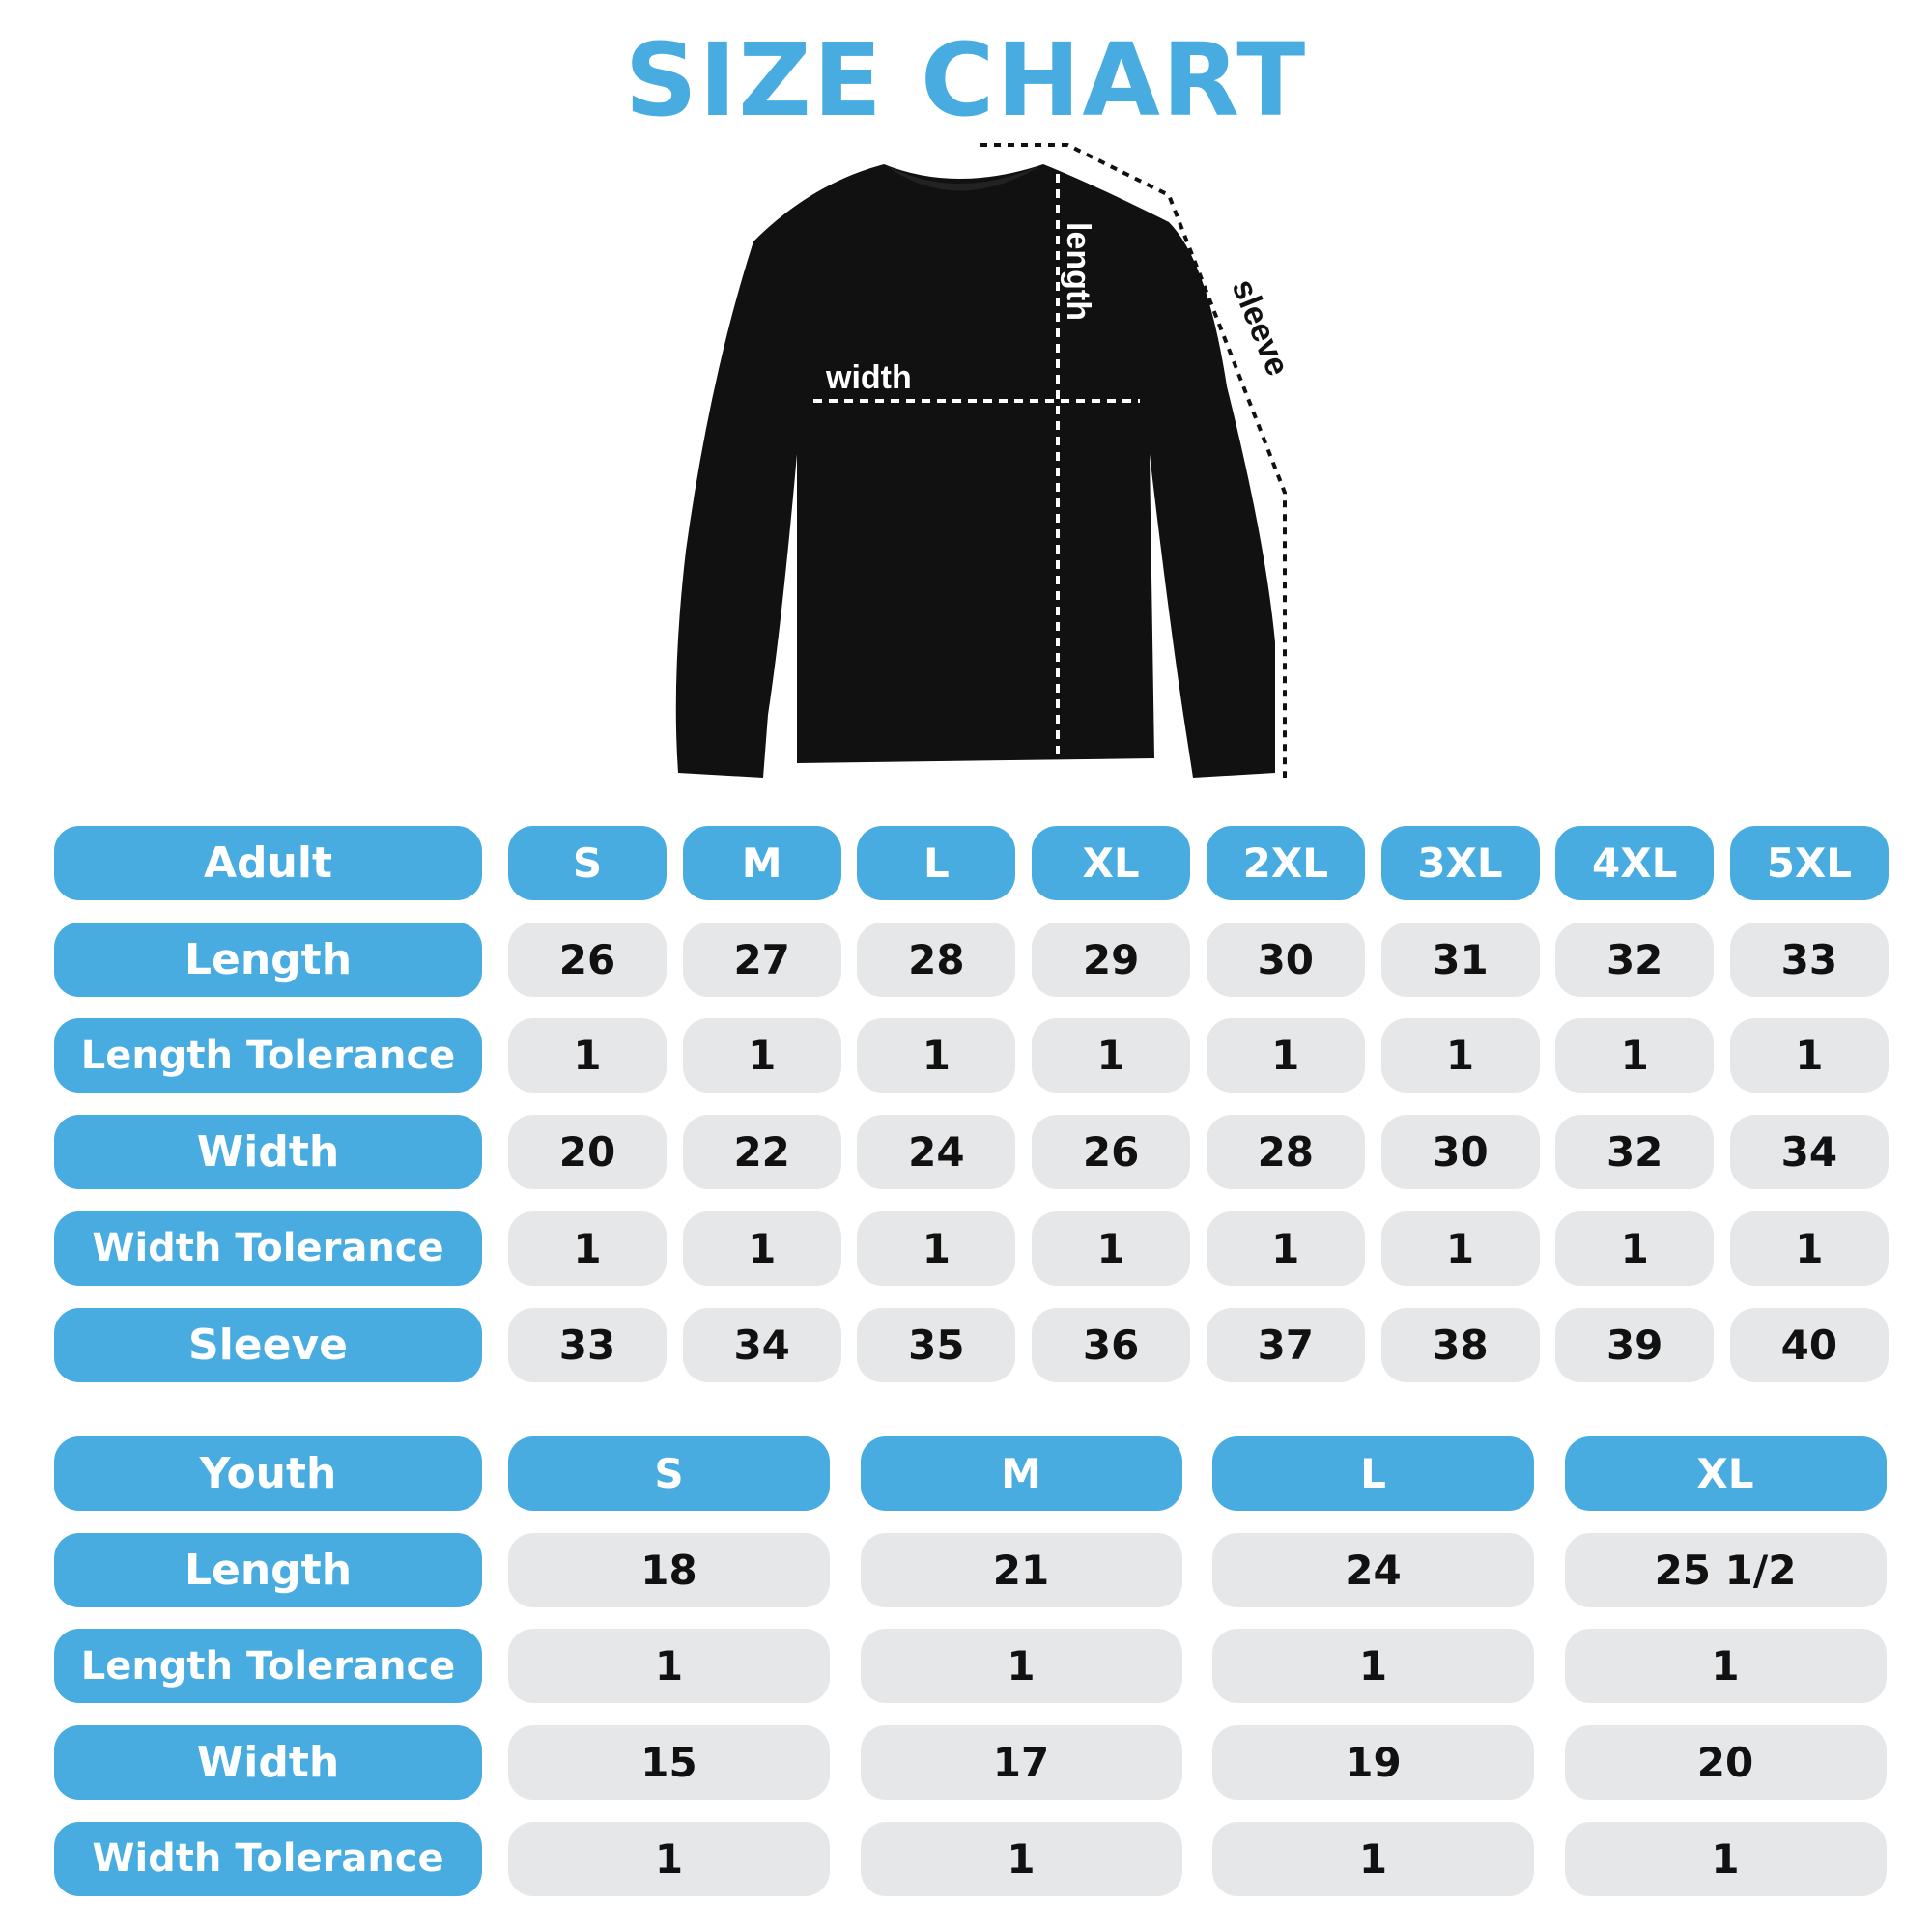 The width and height of the screenshot is (1932, 1932). What do you see at coordinates (268, 1569) in the screenshot?
I see `youth-row-label: Length` at bounding box center [268, 1569].